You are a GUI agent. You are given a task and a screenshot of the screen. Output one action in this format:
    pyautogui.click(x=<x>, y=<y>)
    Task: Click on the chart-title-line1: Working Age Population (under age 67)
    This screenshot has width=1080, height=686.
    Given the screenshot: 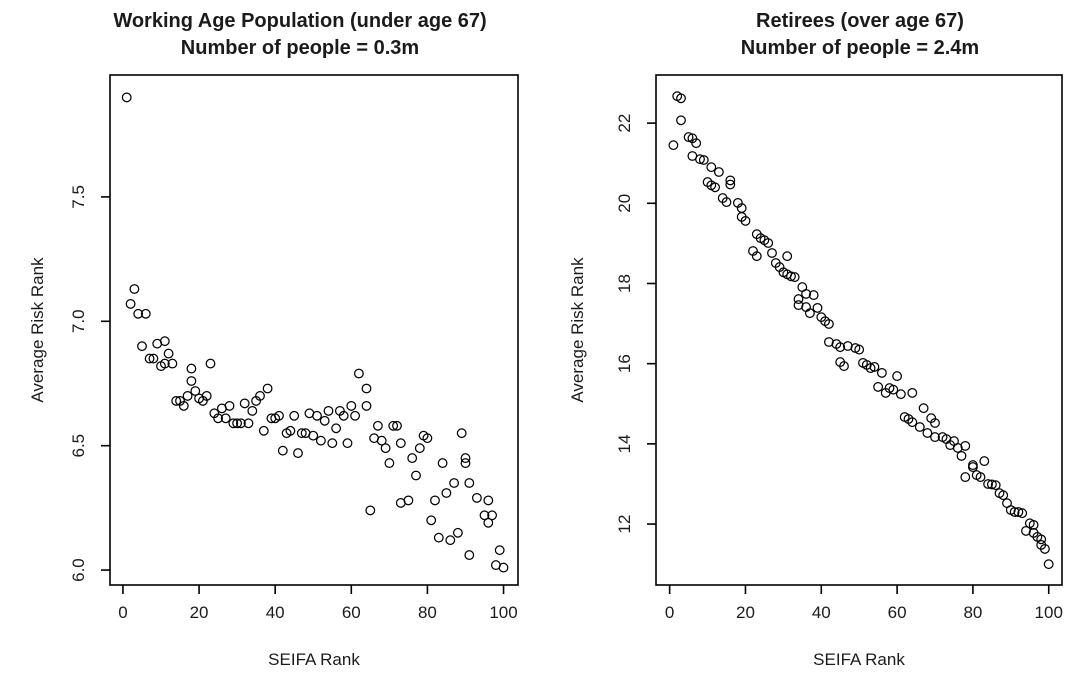 What is the action you would take?
    pyautogui.click(x=300, y=21)
    